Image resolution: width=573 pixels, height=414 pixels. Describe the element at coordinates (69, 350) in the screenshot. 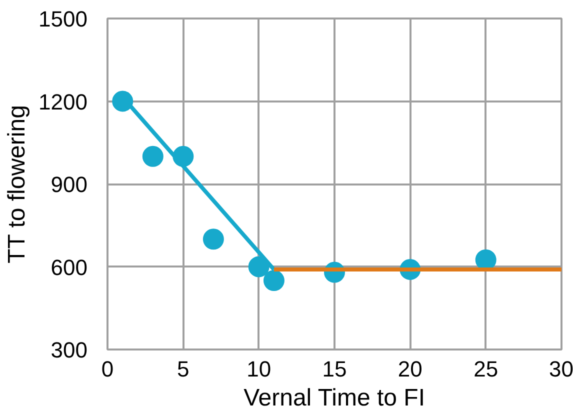

I see `y-tick-label: 300` at that location.